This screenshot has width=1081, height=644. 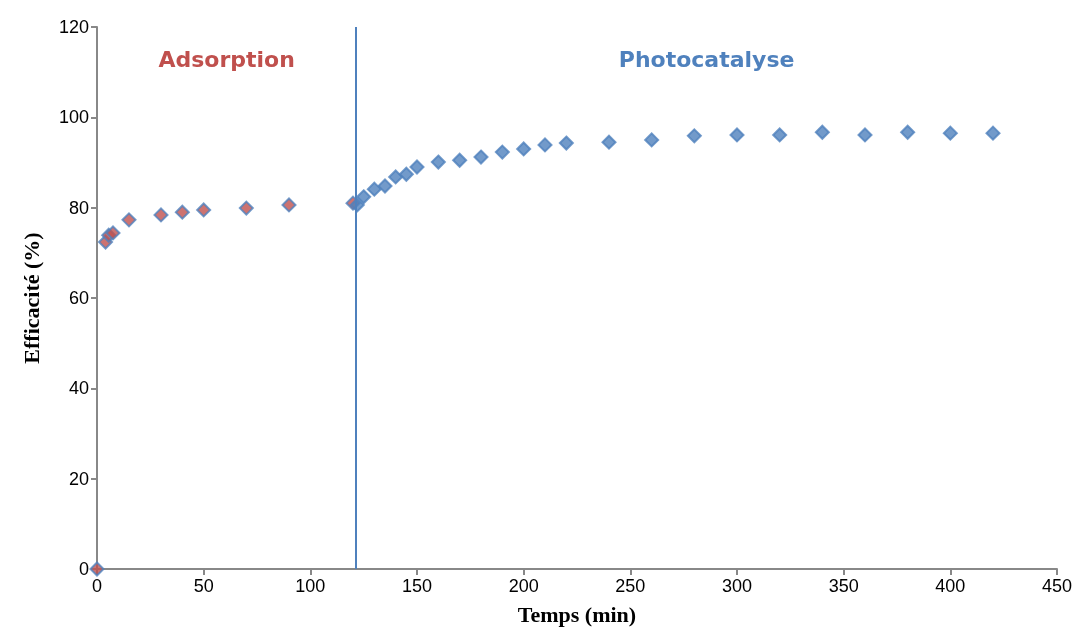 I want to click on y-tick-label: 40, so click(x=78, y=388).